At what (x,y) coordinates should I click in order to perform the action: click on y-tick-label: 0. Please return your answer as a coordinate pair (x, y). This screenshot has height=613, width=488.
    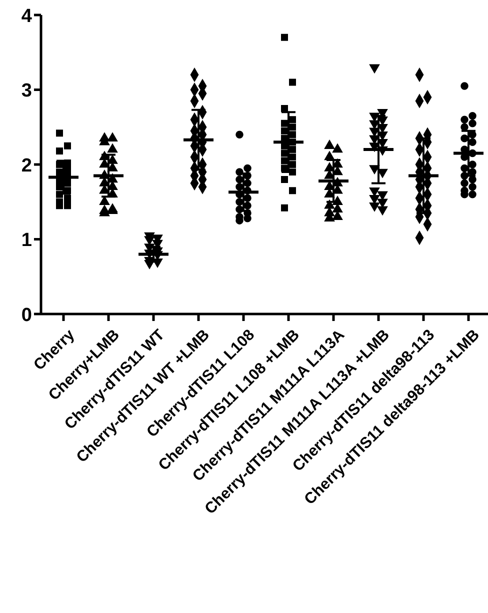
    Looking at the image, I should click on (26, 315).